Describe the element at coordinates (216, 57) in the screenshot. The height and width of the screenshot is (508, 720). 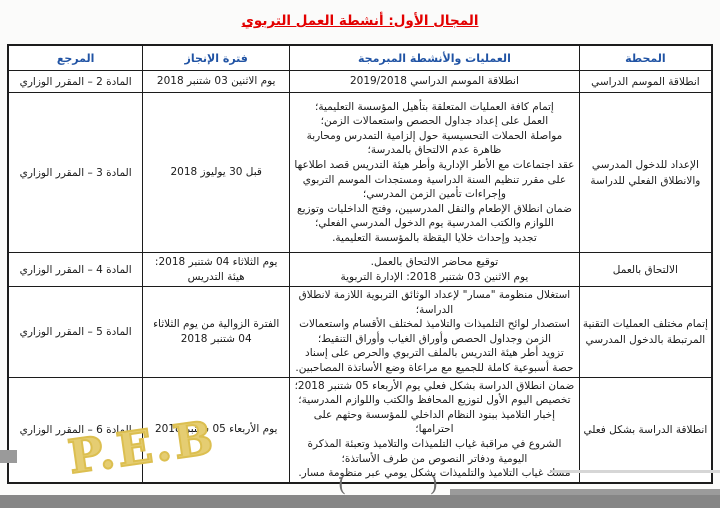
I see `header-period: فترة الإنجاز` at that location.